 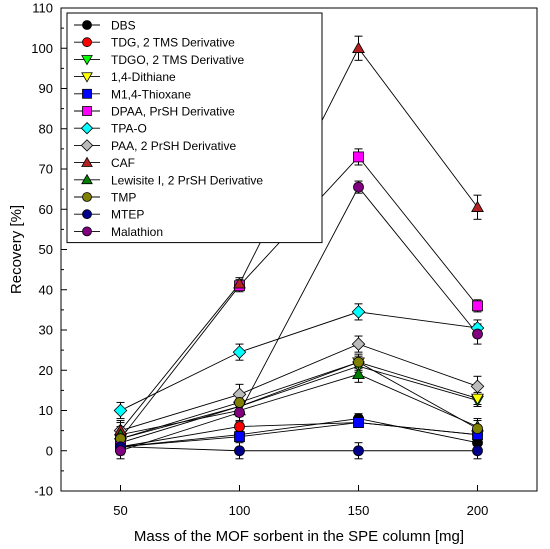 I want to click on legend-entry: PAA, 2 PrSH Derivative, so click(x=173, y=146).